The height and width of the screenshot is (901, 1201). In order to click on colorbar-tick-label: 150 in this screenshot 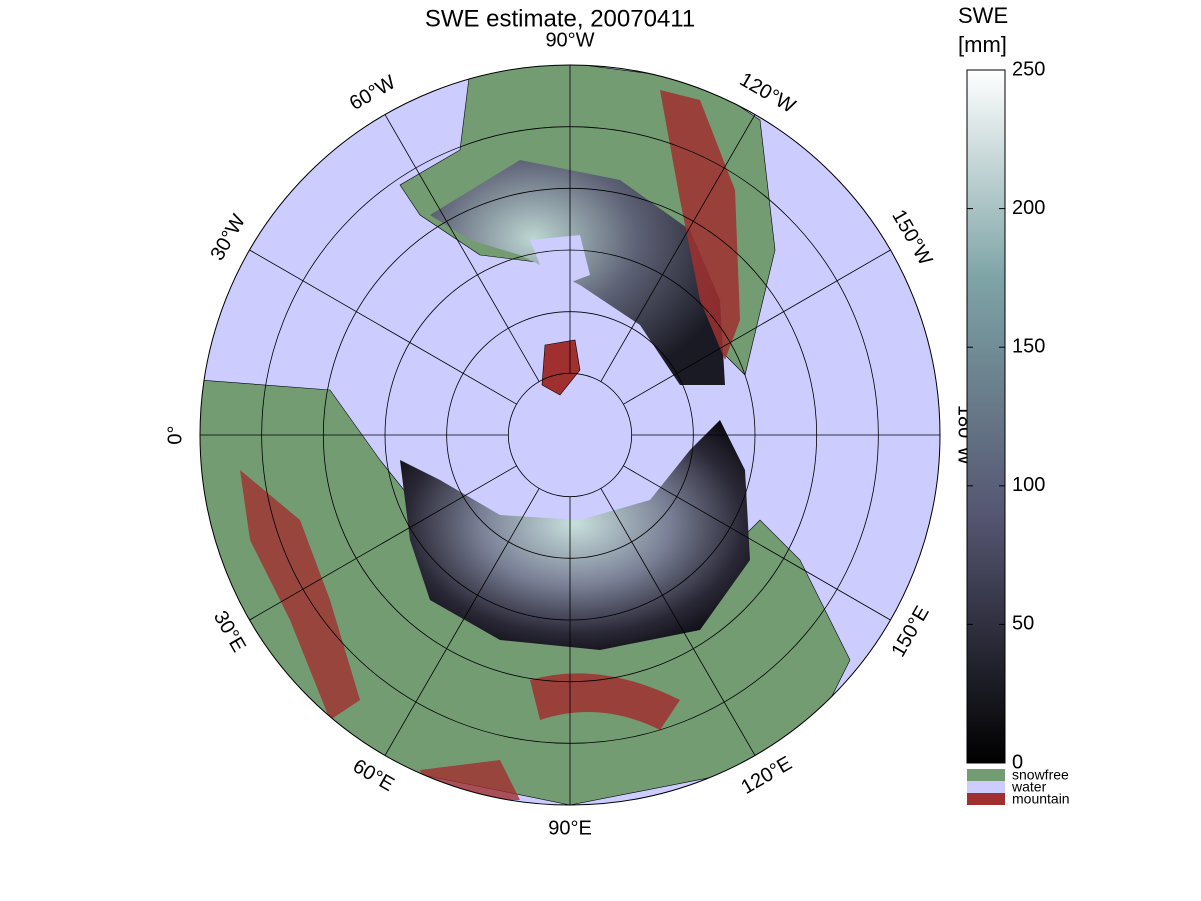, I will do `click(1028, 346)`.